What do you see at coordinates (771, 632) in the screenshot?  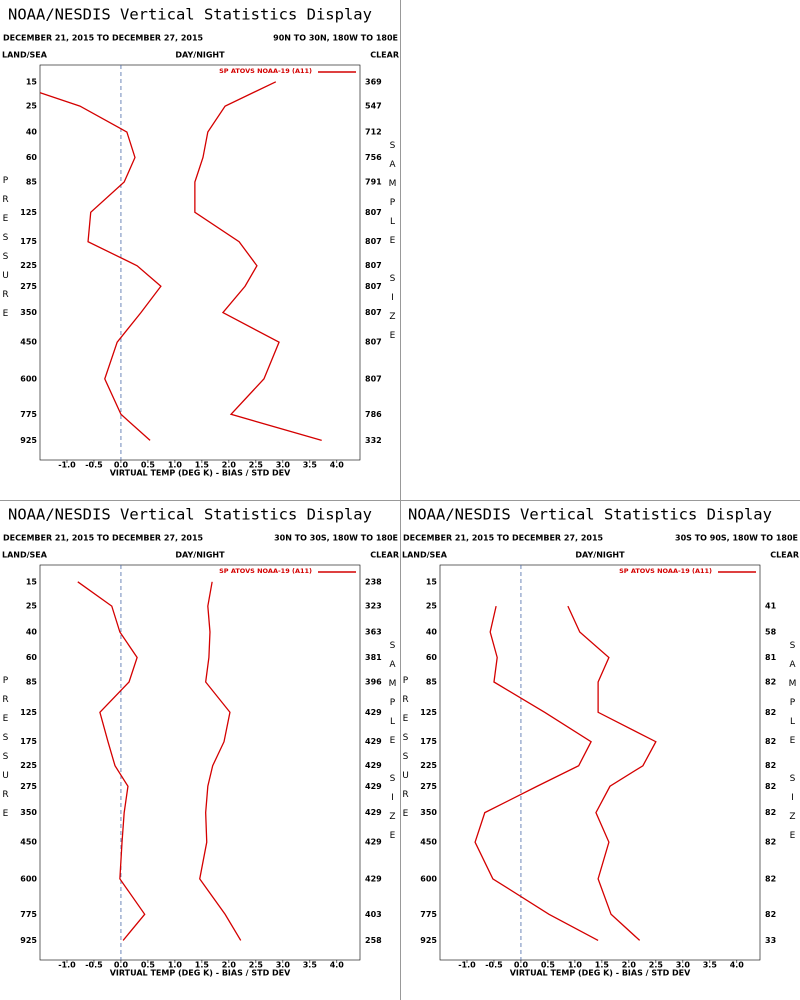 I see `sample-size-label: 58` at bounding box center [771, 632].